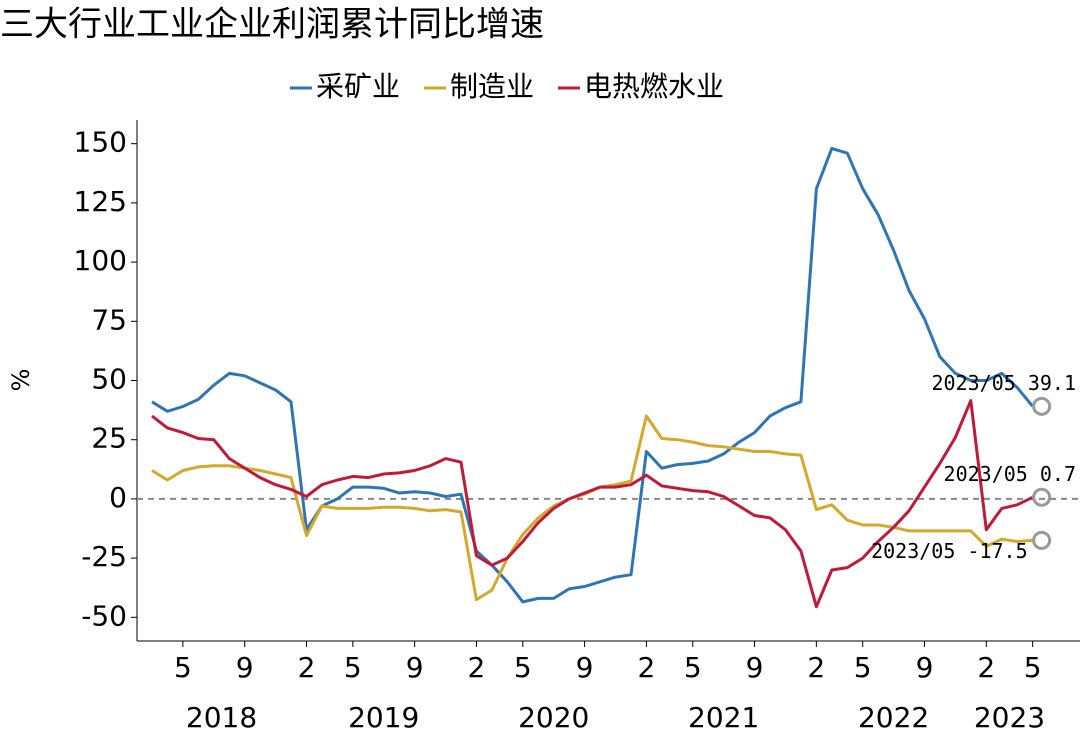 This screenshot has width=1080, height=735. I want to click on y-tick-label: 150, so click(100, 142).